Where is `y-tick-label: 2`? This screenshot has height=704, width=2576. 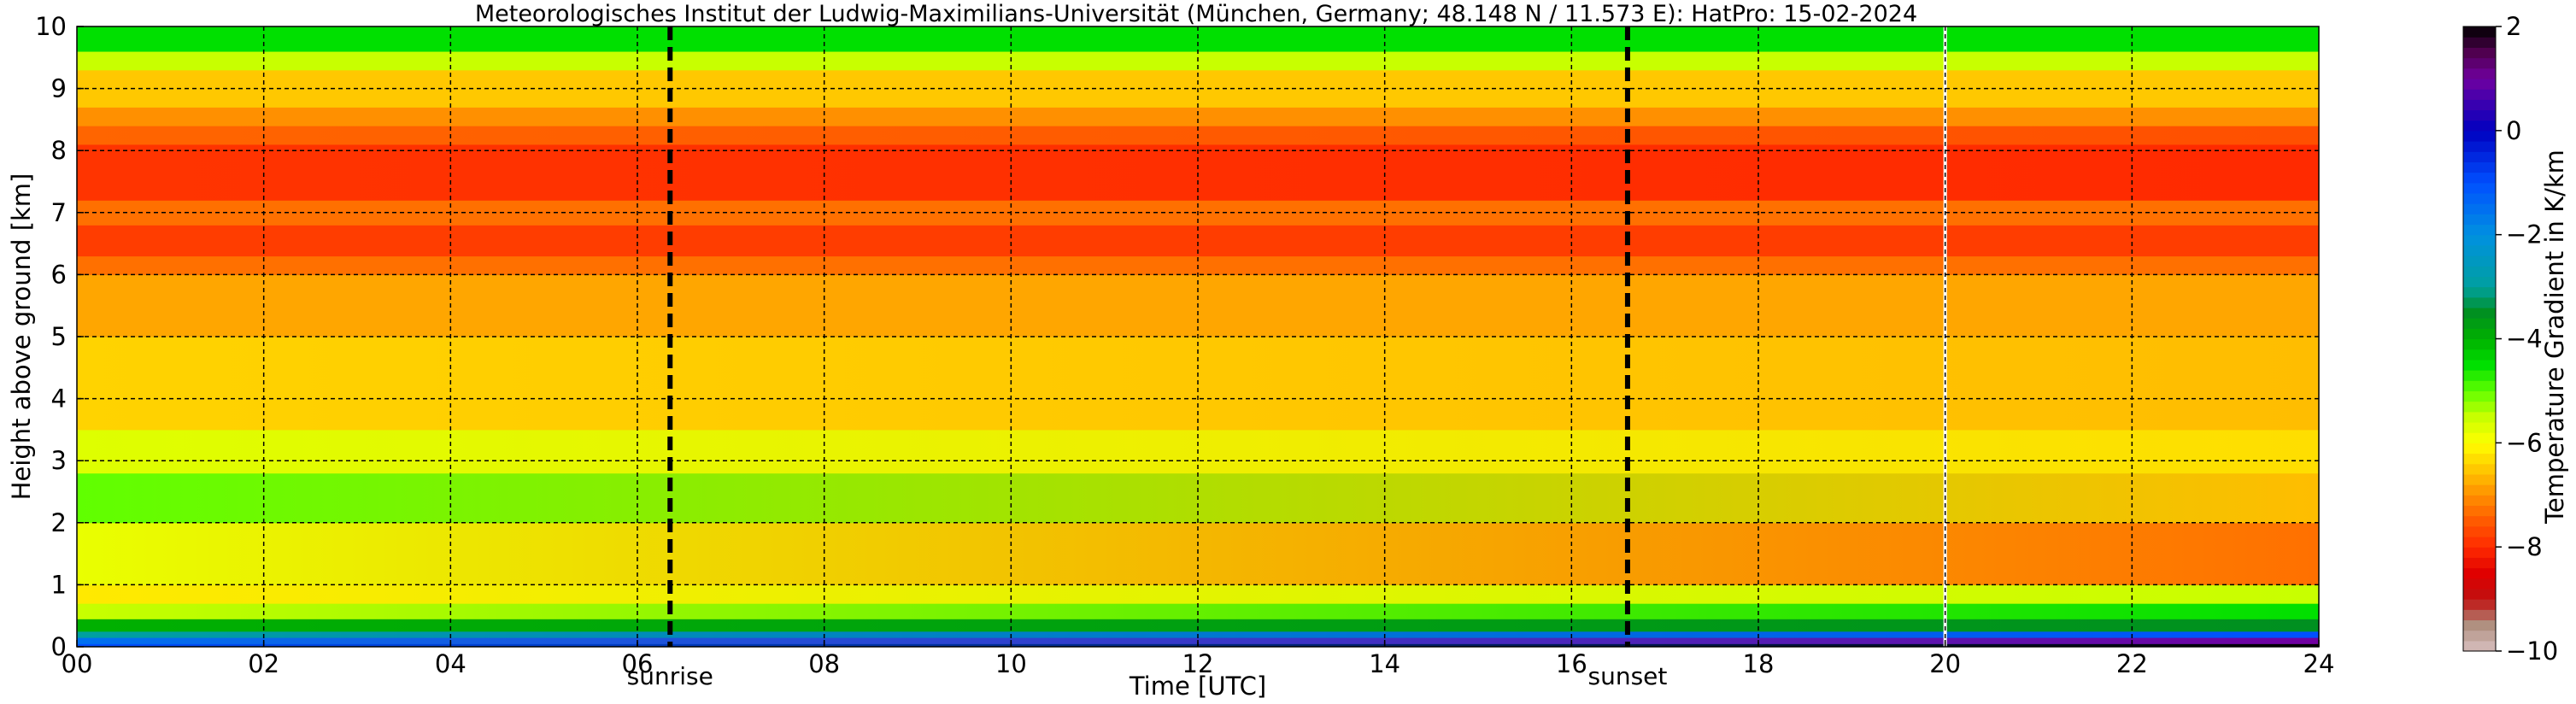
y-tick-label: 2 is located at coordinates (59, 522).